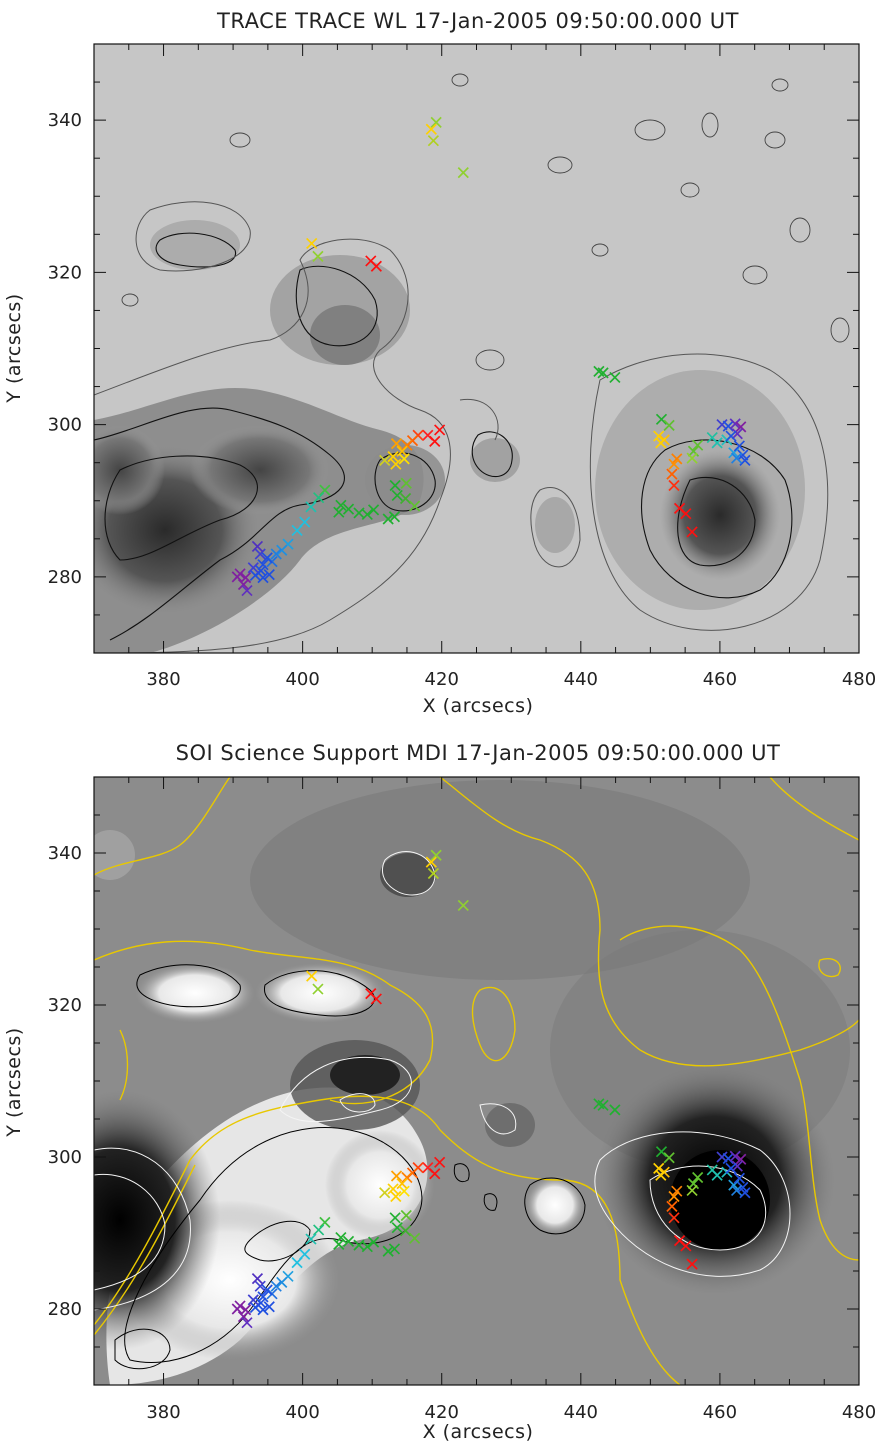 This screenshot has width=886, height=1445. I want to click on trace-y-tick-label: 280, so click(65, 577).